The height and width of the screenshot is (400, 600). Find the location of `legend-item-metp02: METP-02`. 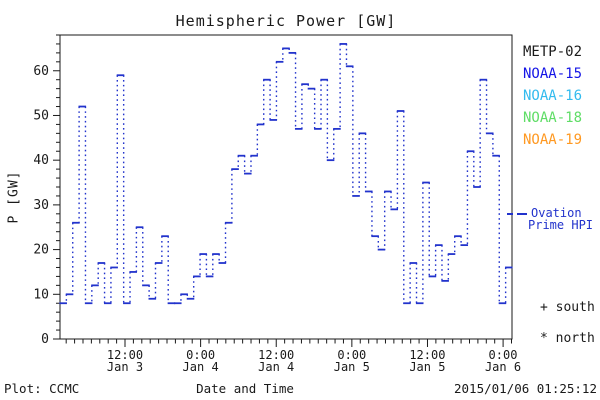

legend-item-metp02: METP-02 is located at coordinates (553, 52).